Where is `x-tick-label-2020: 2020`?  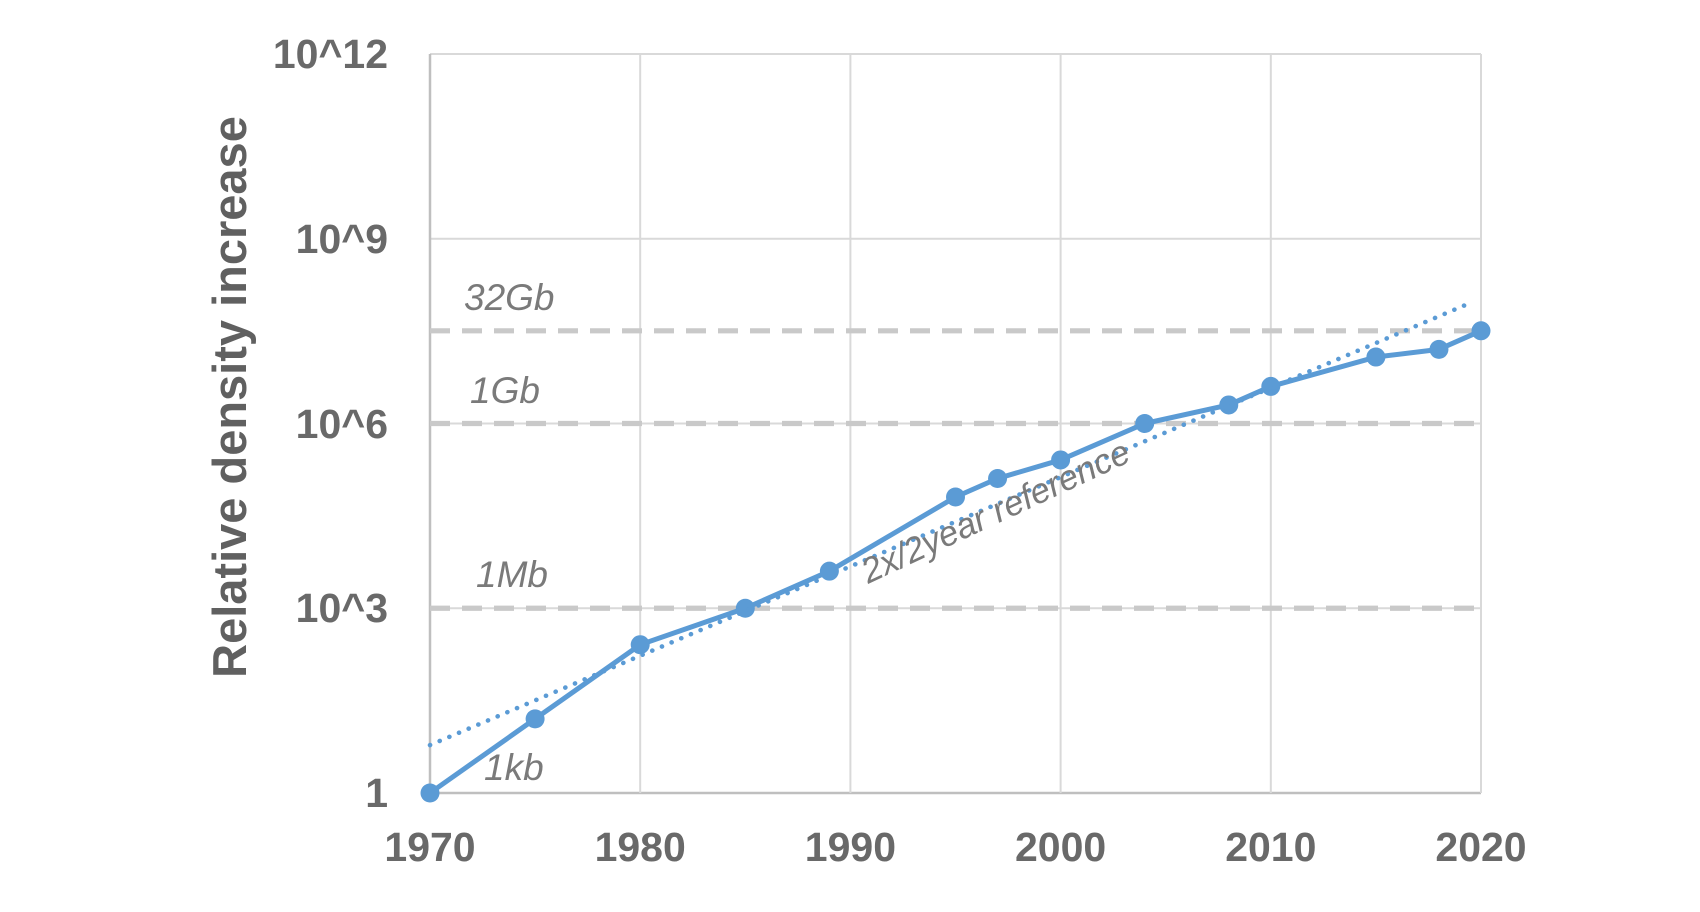 x-tick-label-2020: 2020 is located at coordinates (1481, 847).